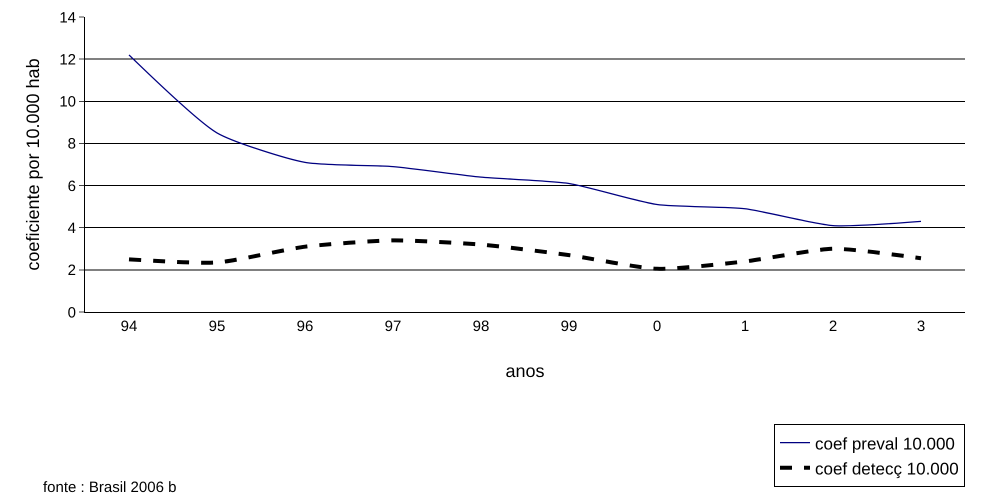 The height and width of the screenshot is (499, 988). What do you see at coordinates (33, 164) in the screenshot?
I see `y-axis-title: coeficiente por 10.000 hab` at bounding box center [33, 164].